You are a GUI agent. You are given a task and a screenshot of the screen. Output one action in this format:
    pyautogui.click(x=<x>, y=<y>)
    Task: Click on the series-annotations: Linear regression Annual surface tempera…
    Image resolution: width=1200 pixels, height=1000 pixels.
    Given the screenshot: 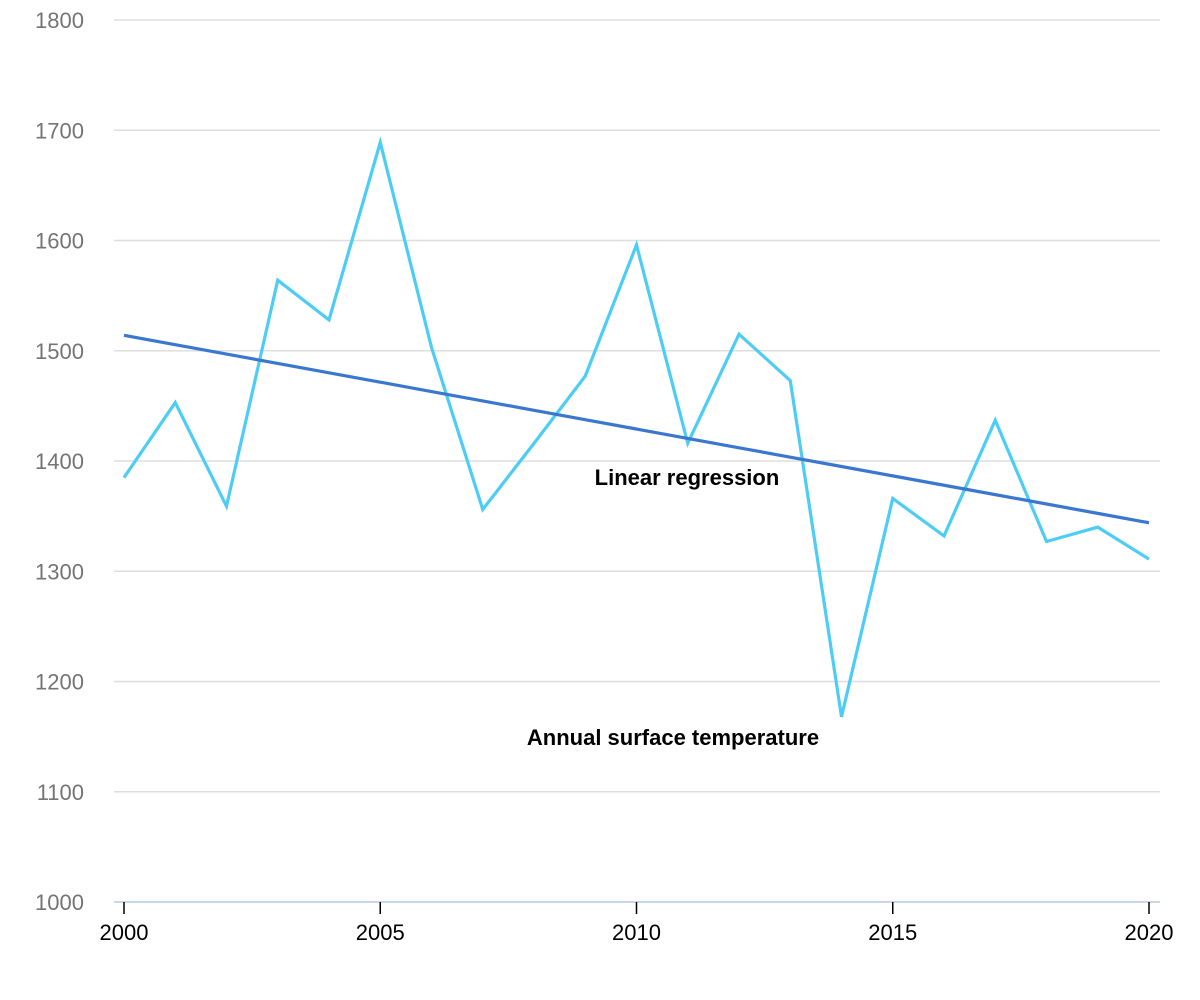 What is the action you would take?
    pyautogui.click(x=673, y=607)
    